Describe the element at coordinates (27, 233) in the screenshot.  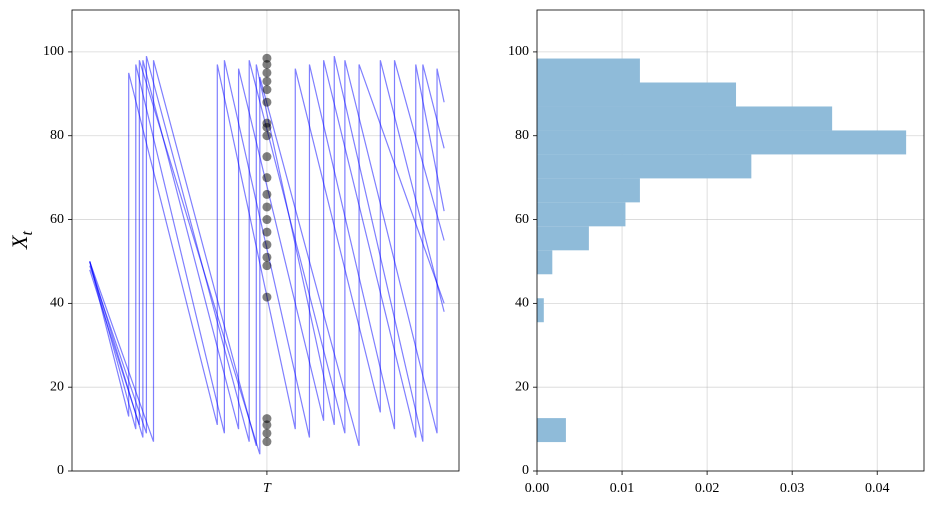
I see `y-label-subscript: t` at that location.